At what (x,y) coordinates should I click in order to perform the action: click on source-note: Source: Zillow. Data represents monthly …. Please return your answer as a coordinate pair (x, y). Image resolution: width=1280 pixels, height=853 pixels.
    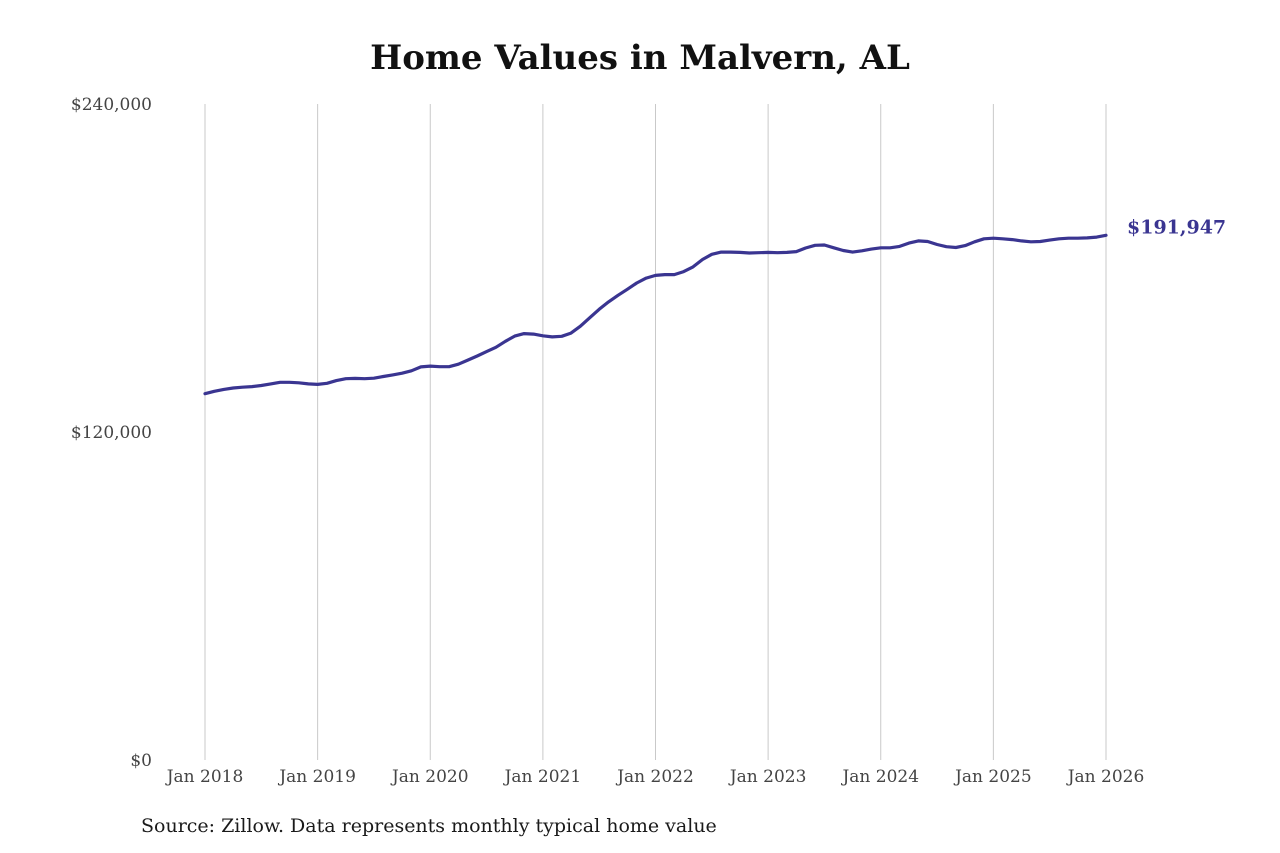
    Looking at the image, I should click on (429, 826).